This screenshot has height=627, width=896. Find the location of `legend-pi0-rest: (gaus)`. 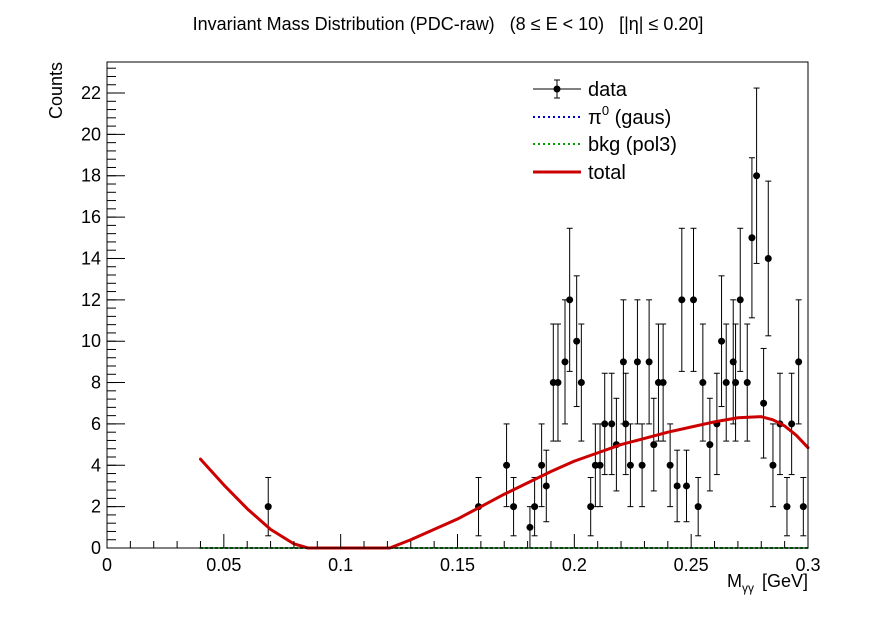

legend-pi0-rest: (gaus) is located at coordinates (640, 118).